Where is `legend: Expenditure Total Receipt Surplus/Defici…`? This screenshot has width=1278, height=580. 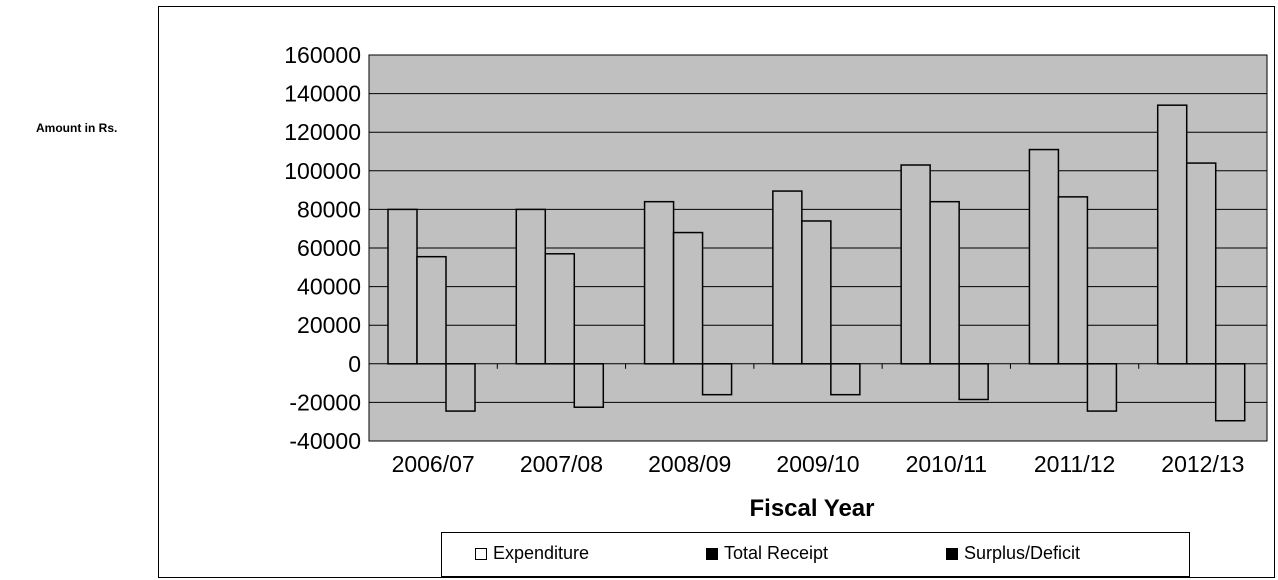 legend: Expenditure Total Receipt Surplus/Defici… is located at coordinates (815, 554).